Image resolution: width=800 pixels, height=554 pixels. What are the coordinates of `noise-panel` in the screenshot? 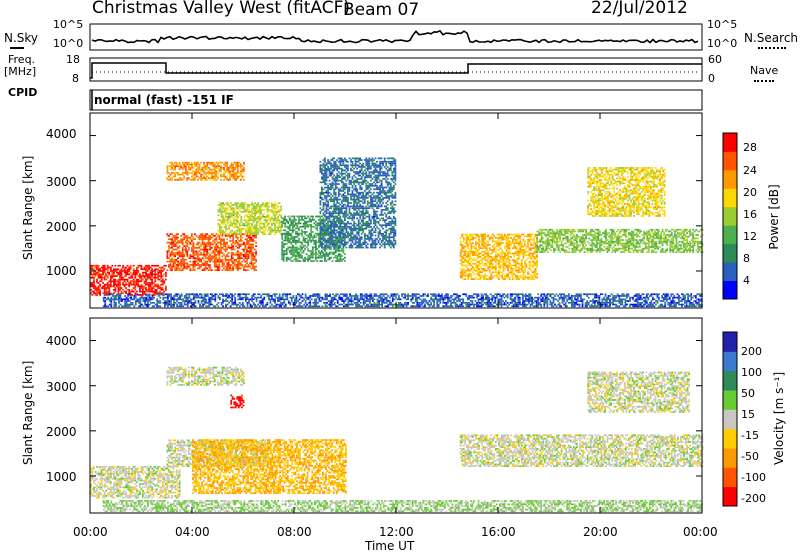 It's located at (396, 37).